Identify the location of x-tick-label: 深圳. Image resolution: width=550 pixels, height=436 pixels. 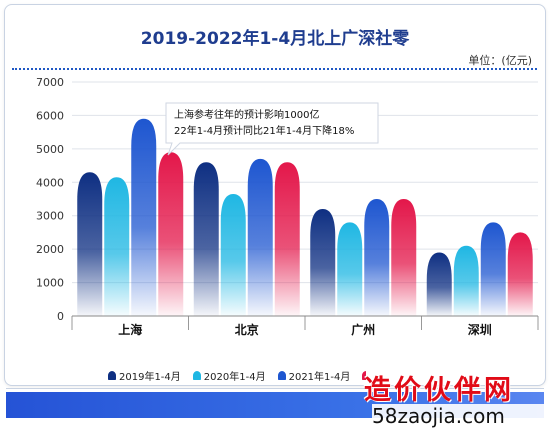
(480, 329).